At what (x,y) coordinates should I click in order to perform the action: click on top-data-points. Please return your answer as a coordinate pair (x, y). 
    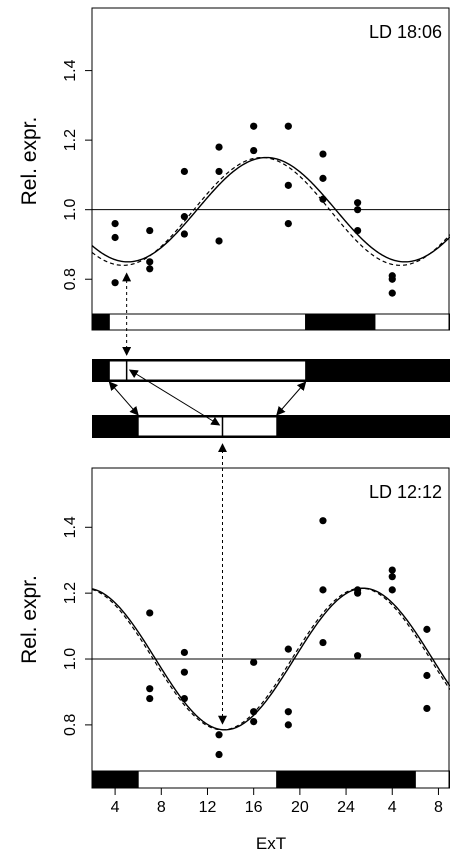
    Looking at the image, I should click on (253, 209).